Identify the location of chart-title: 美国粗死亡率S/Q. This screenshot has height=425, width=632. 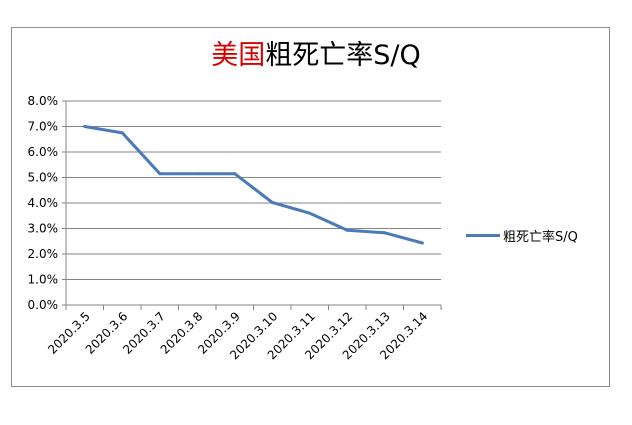
(316, 56).